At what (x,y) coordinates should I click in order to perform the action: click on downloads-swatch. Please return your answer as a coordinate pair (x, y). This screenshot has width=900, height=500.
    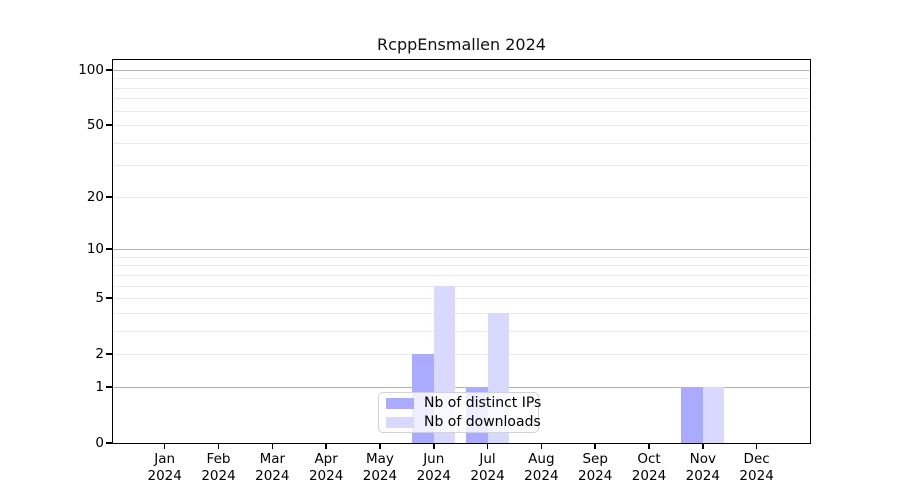
    Looking at the image, I should click on (400, 422).